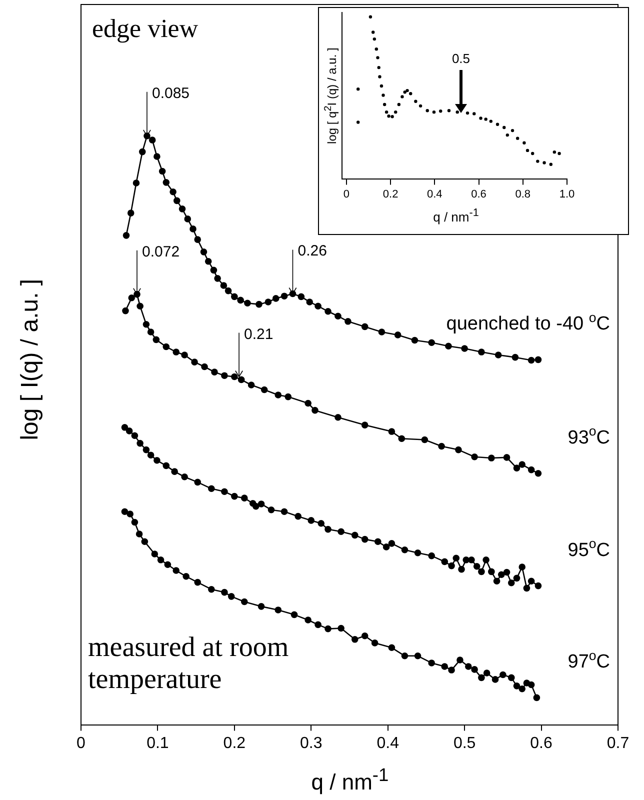 This screenshot has height=800, width=644. What do you see at coordinates (161, 251) in the screenshot?
I see `annotation: 0.072` at bounding box center [161, 251].